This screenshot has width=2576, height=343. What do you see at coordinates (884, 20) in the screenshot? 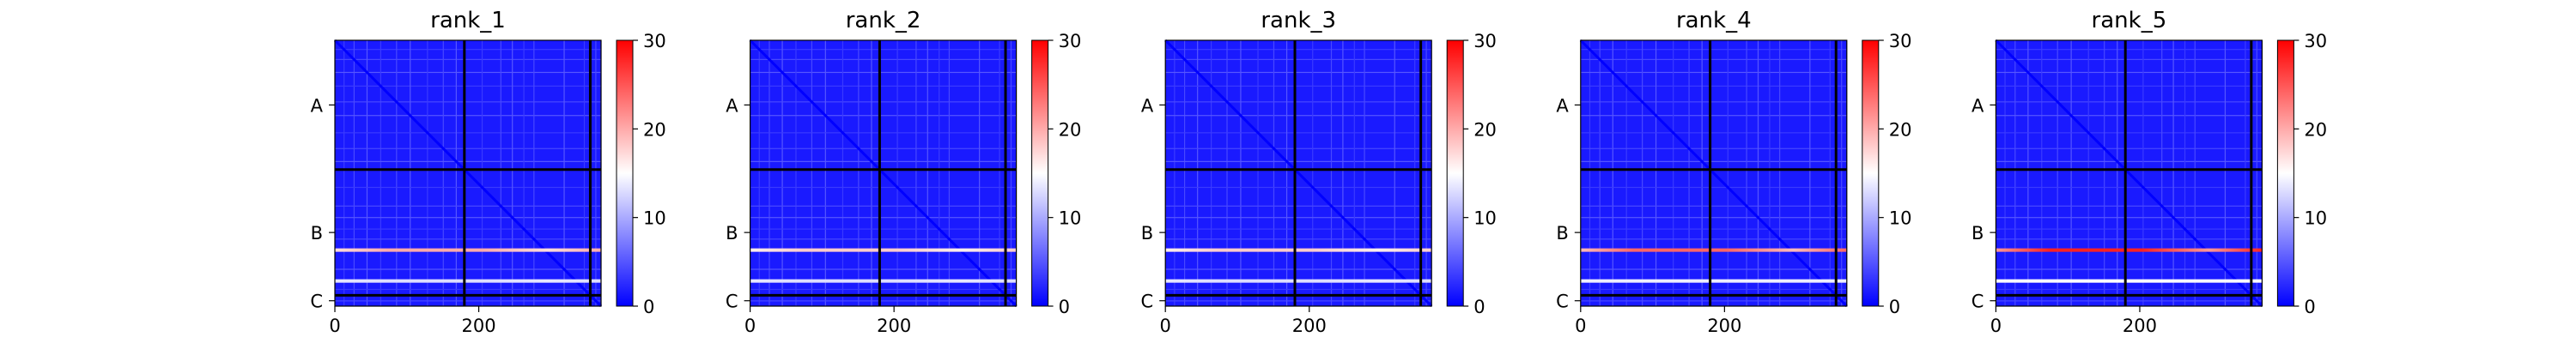
I see `panel-title: rank_2` at bounding box center [884, 20].